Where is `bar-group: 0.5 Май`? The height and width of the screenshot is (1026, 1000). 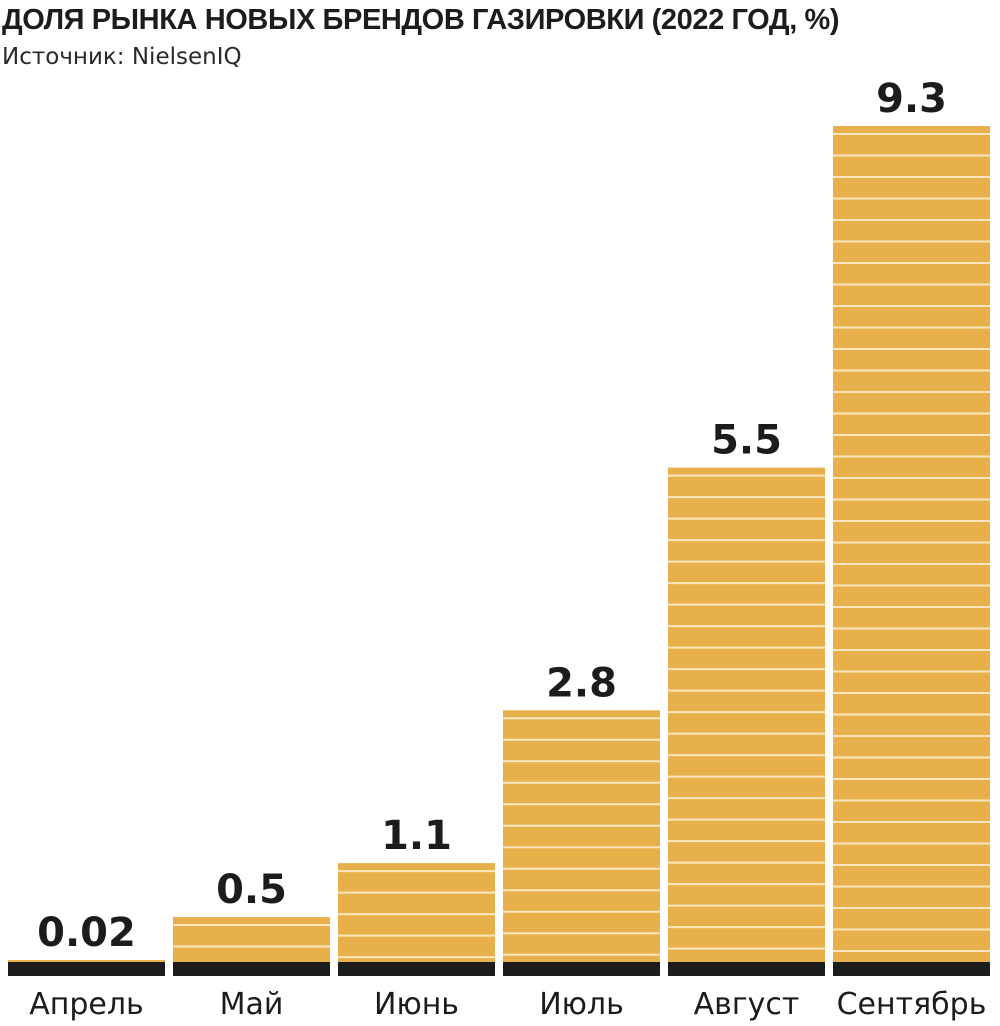 bar-group: 0.5 Май is located at coordinates (251, 944).